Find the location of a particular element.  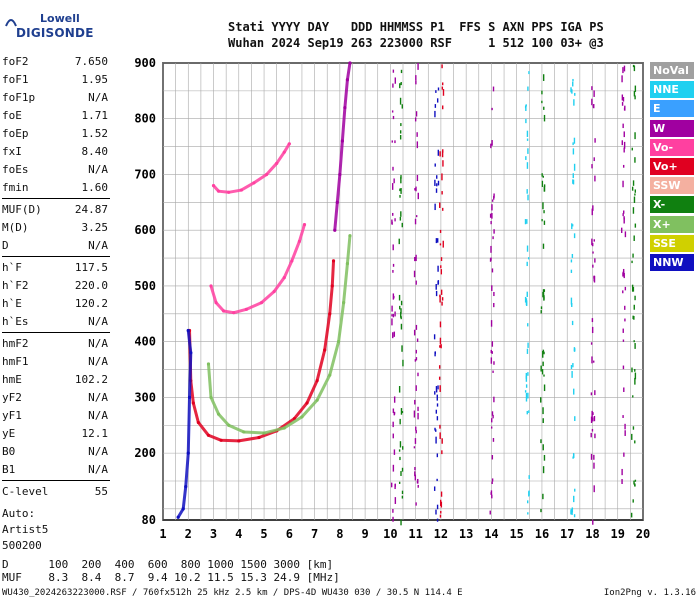

trace-line is located at coordinates (262, 351).